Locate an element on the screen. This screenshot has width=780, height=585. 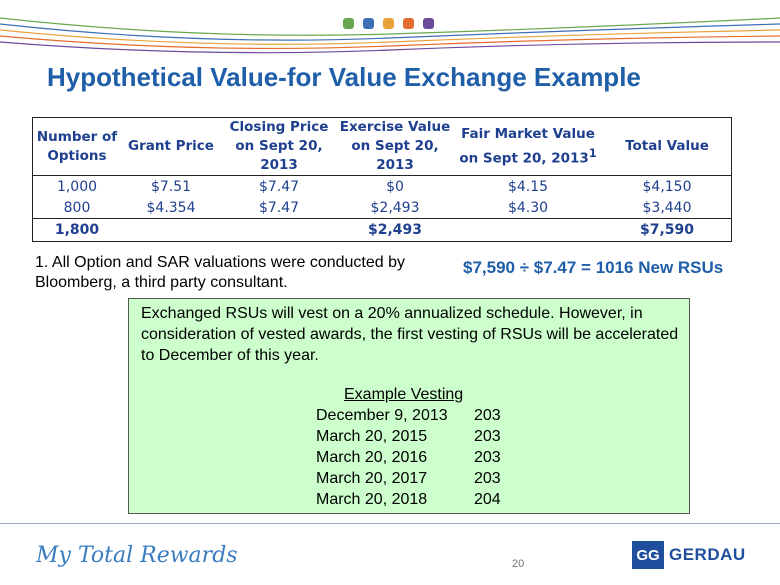
vesting-units: 204 is located at coordinates (487, 499).